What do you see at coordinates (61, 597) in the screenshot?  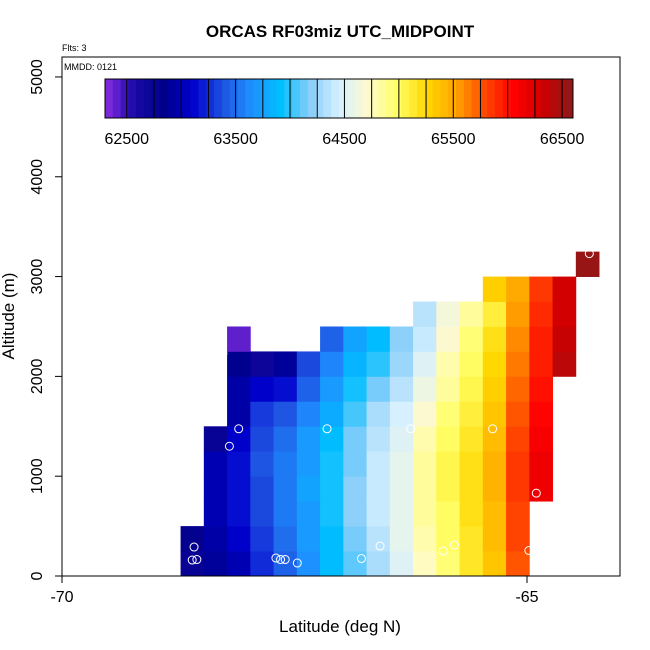 I see `x-tick-label-0: -70` at bounding box center [61, 597].